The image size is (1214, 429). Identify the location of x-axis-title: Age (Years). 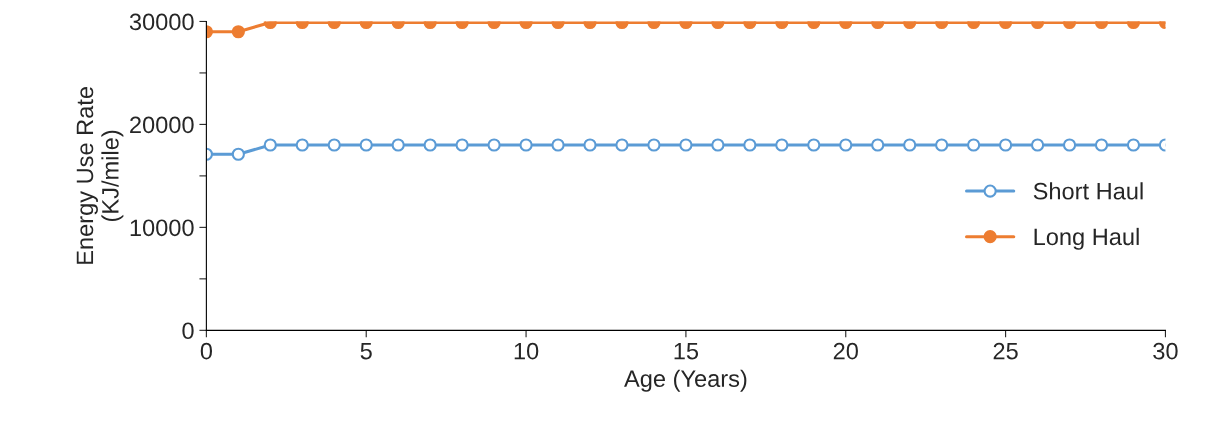
(685, 380).